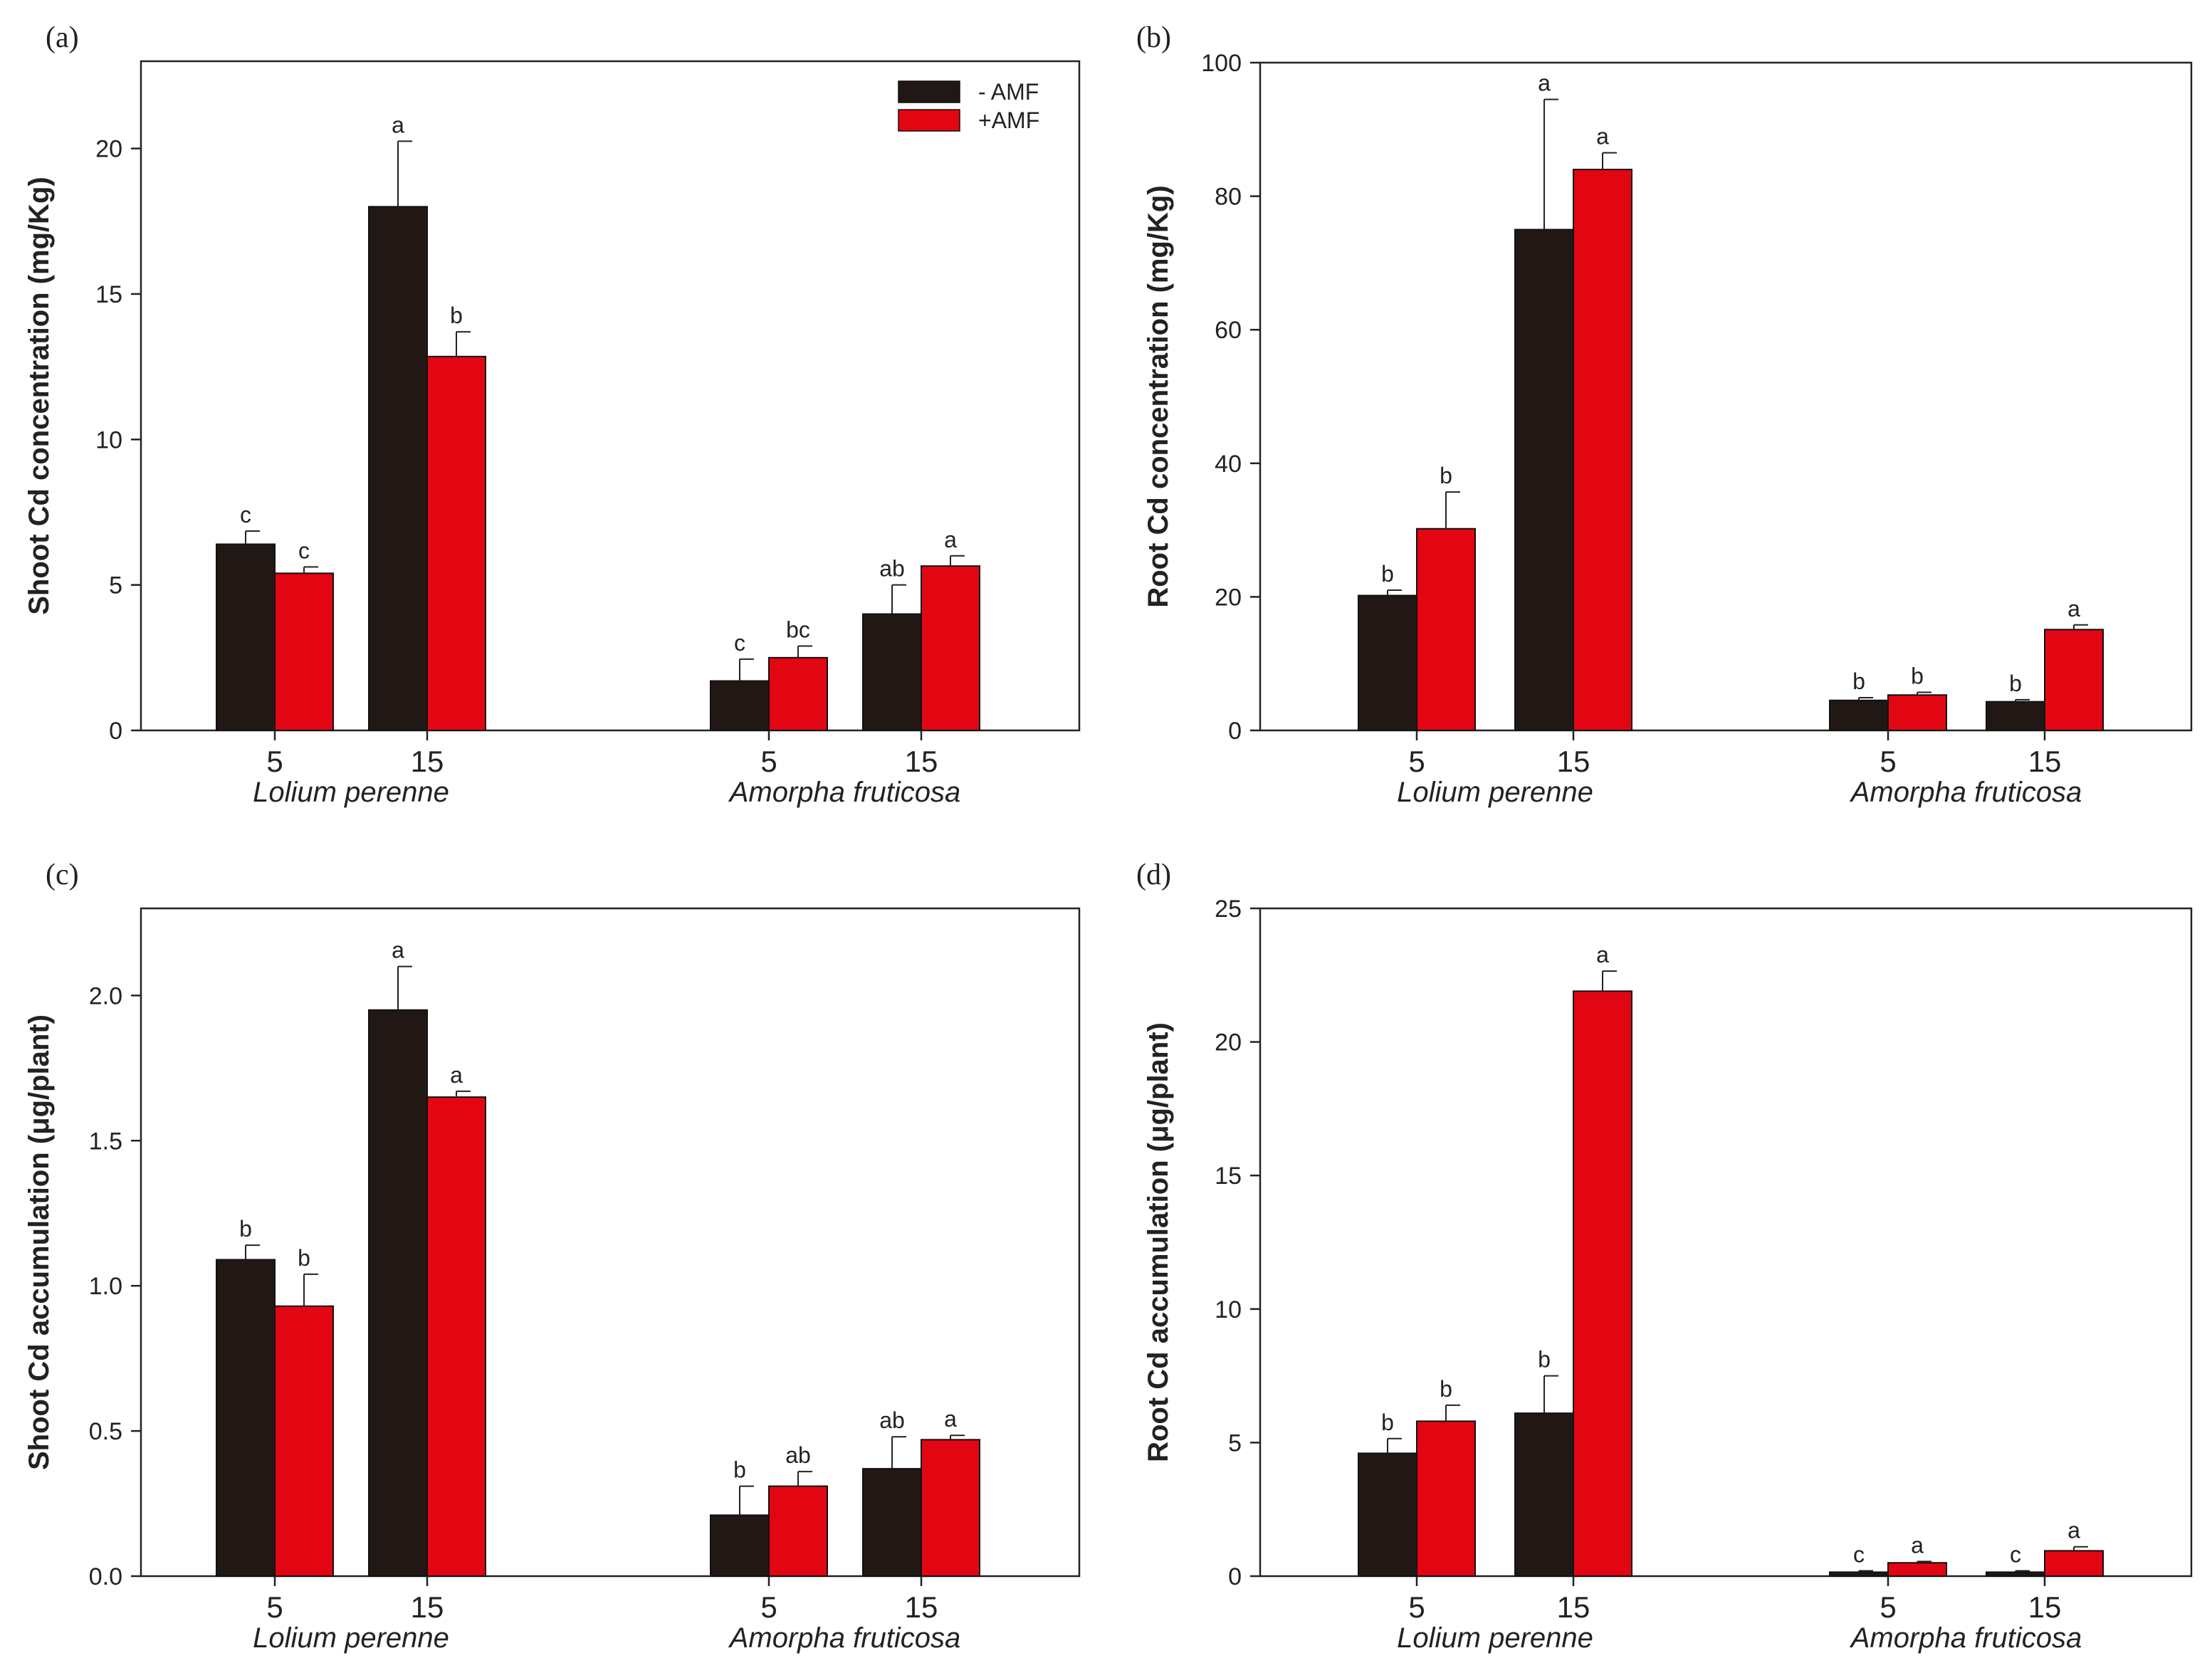 This screenshot has width=2212, height=1663. What do you see at coordinates (1229, 464) in the screenshot?
I see `y-tick-label: 40` at bounding box center [1229, 464].